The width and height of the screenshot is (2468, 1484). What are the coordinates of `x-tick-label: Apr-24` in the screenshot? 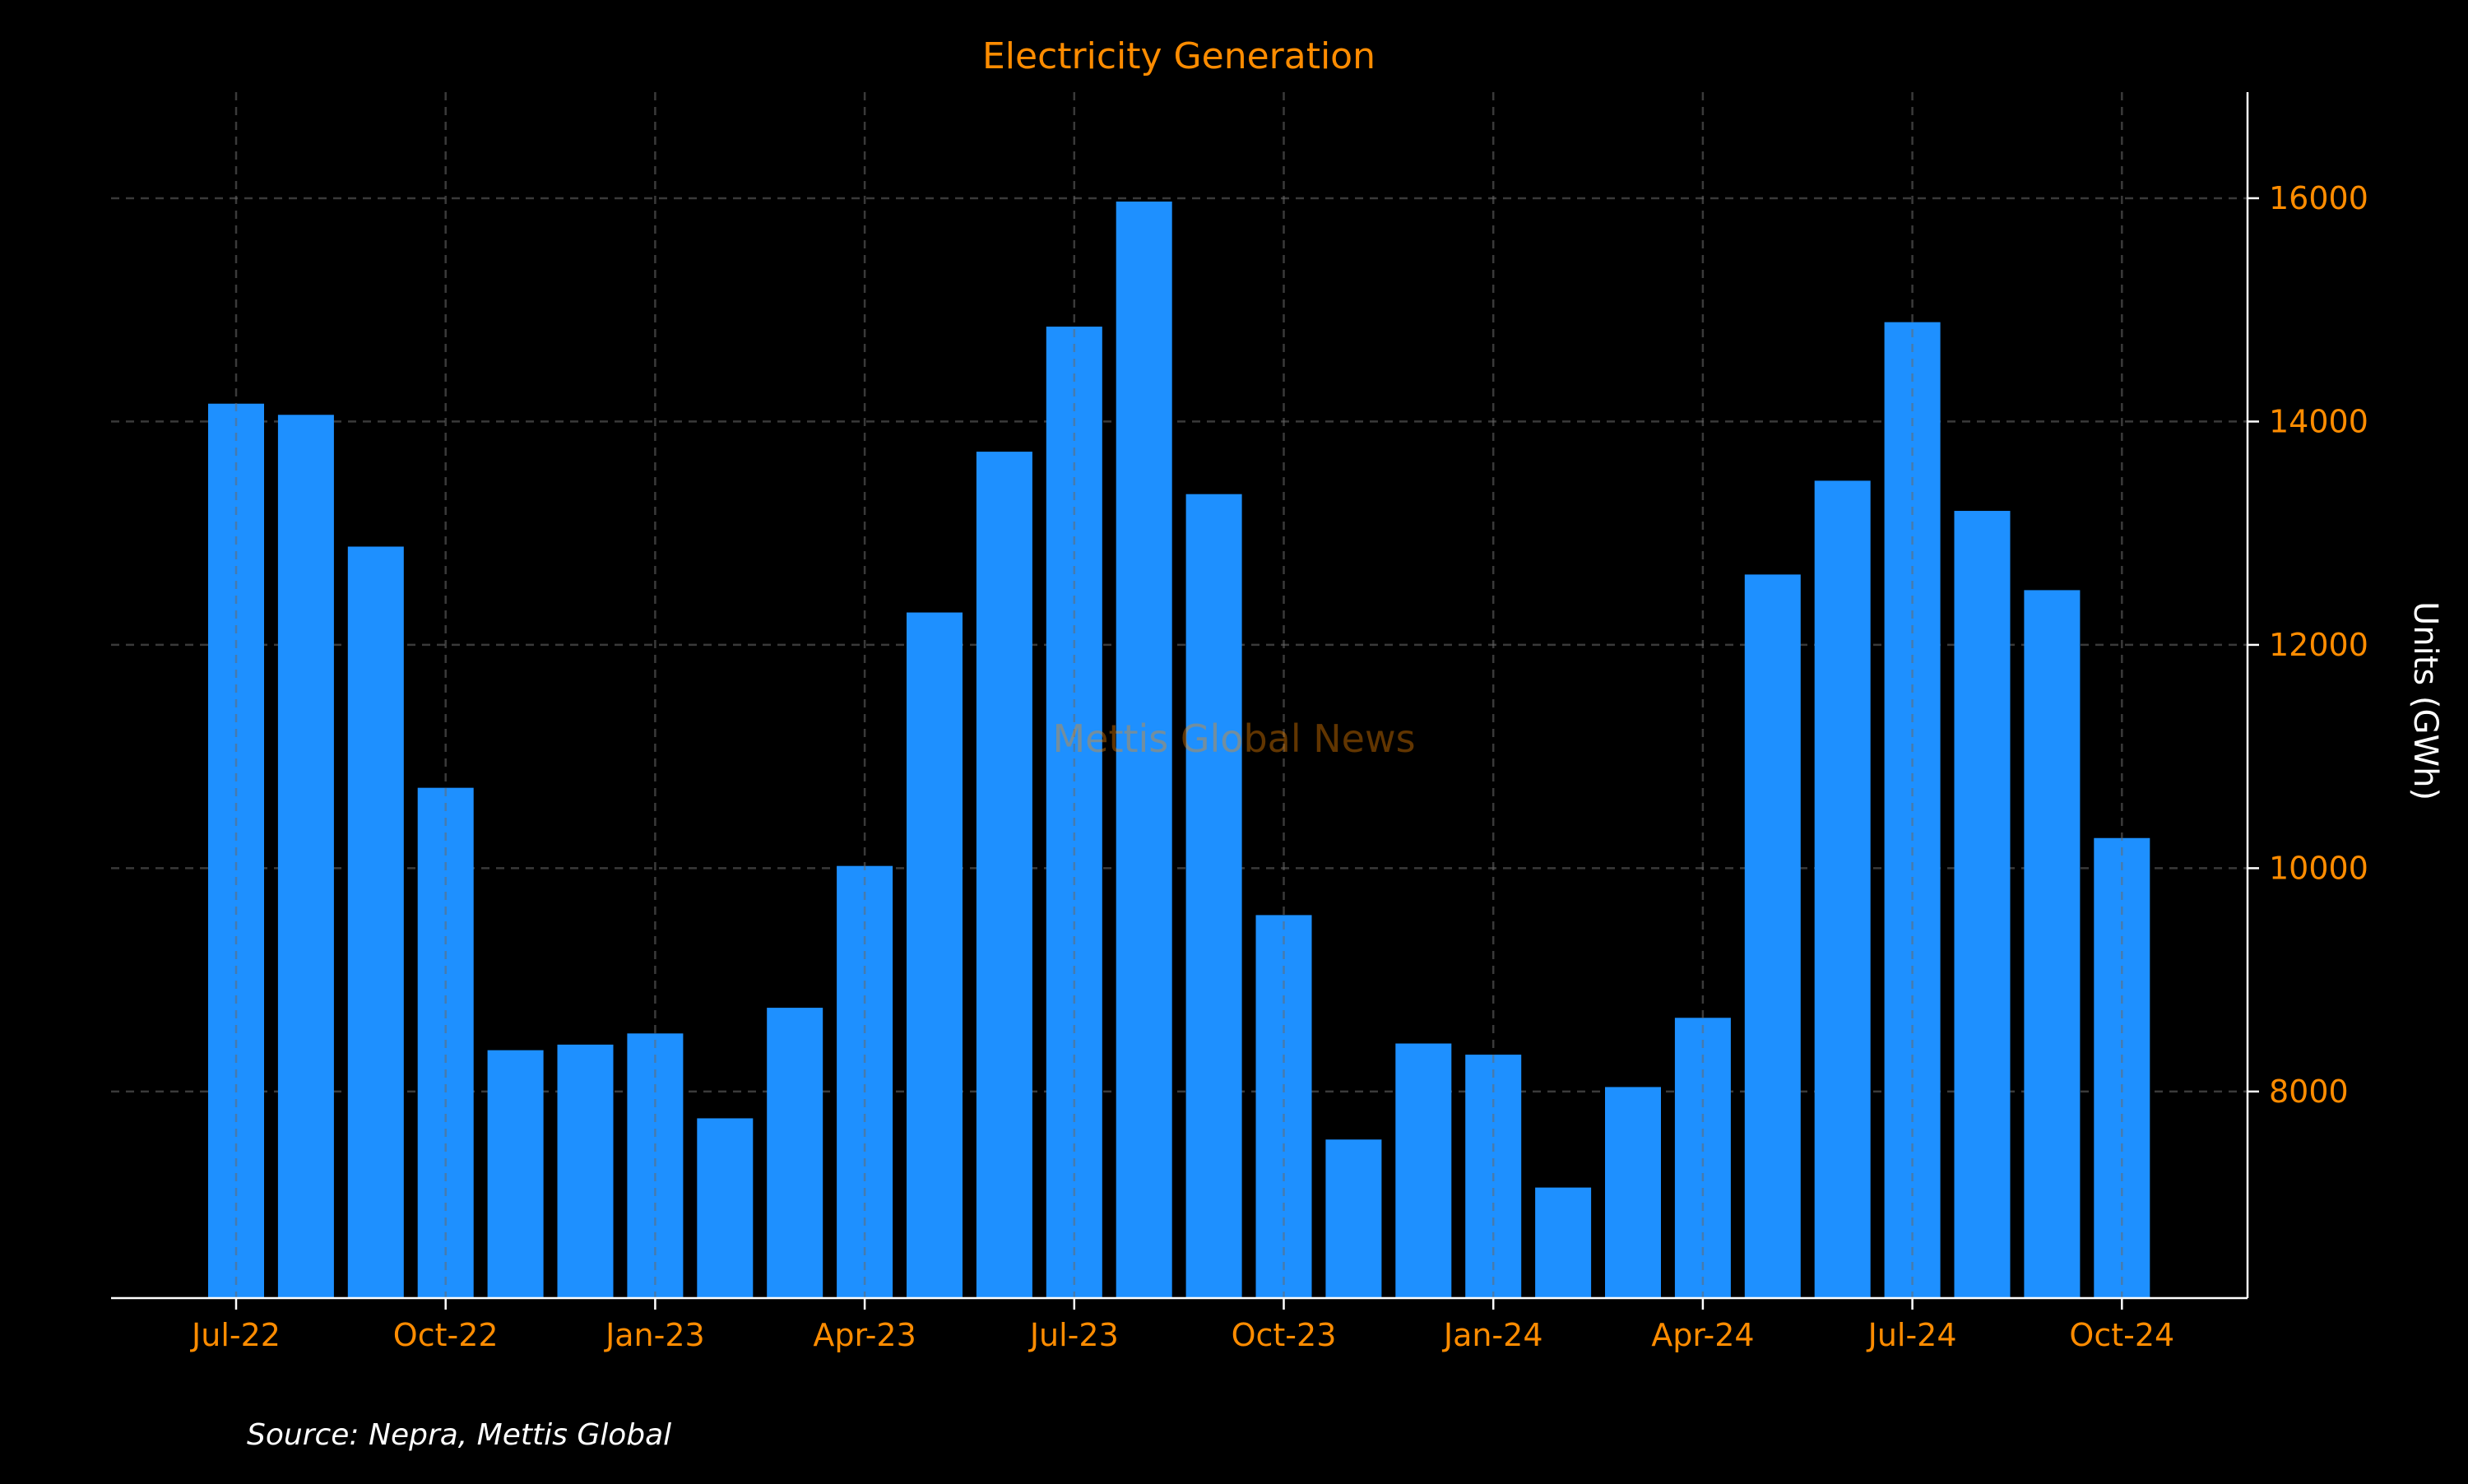 It's located at (1702, 1335).